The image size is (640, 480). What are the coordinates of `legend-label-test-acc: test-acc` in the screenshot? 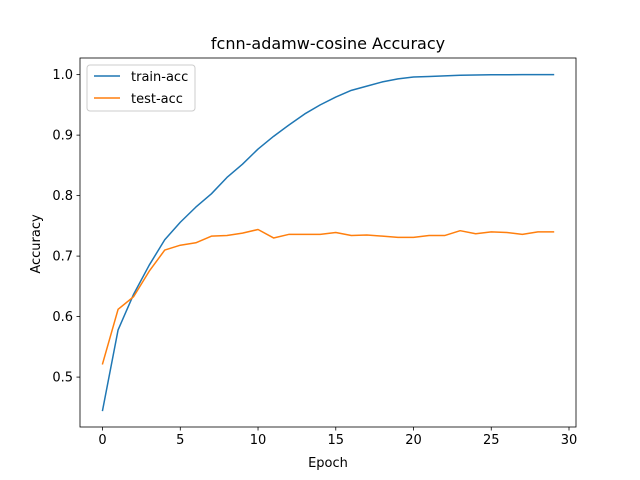 It's located at (157, 99).